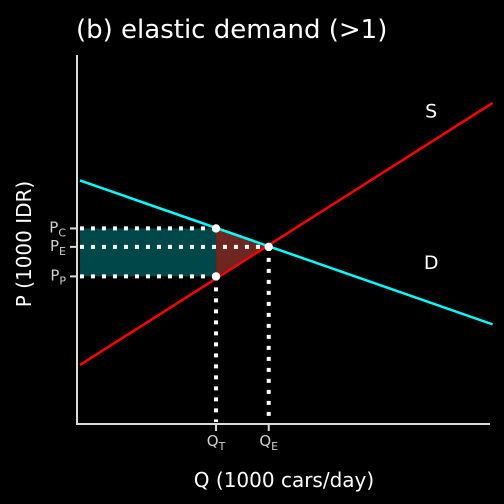 This screenshot has width=504, height=504. Describe the element at coordinates (284, 480) in the screenshot. I see `x-axis-title: Q (1000 cars/day)` at that location.